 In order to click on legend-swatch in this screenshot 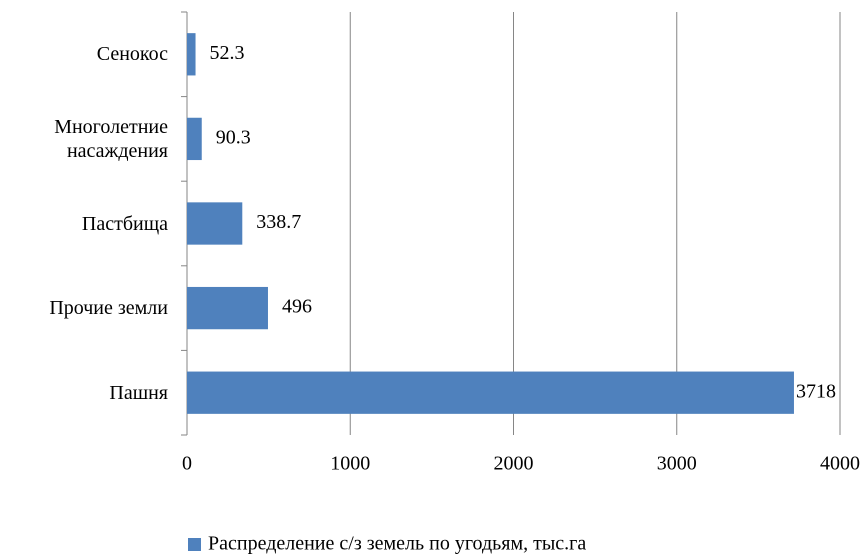, I will do `click(194, 544)`.